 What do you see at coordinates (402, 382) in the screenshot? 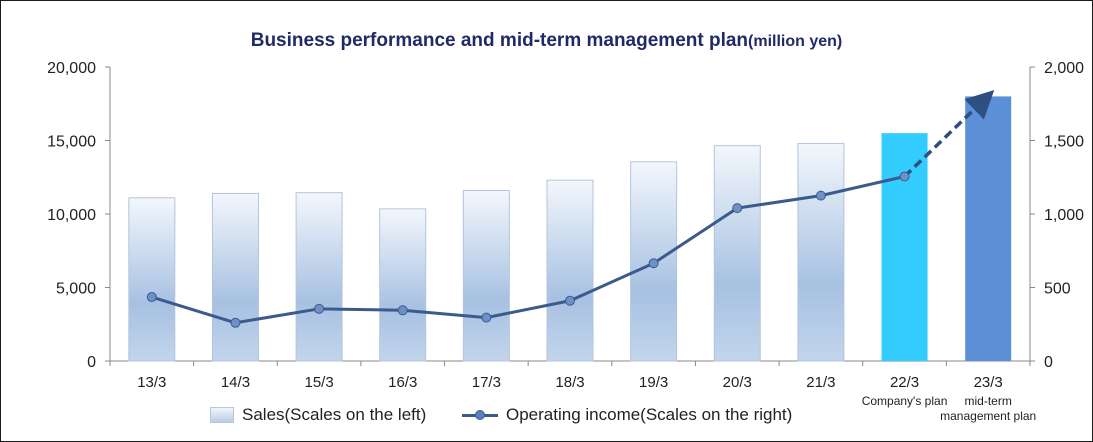
I see `x-tick-label: 16/3` at bounding box center [402, 382].